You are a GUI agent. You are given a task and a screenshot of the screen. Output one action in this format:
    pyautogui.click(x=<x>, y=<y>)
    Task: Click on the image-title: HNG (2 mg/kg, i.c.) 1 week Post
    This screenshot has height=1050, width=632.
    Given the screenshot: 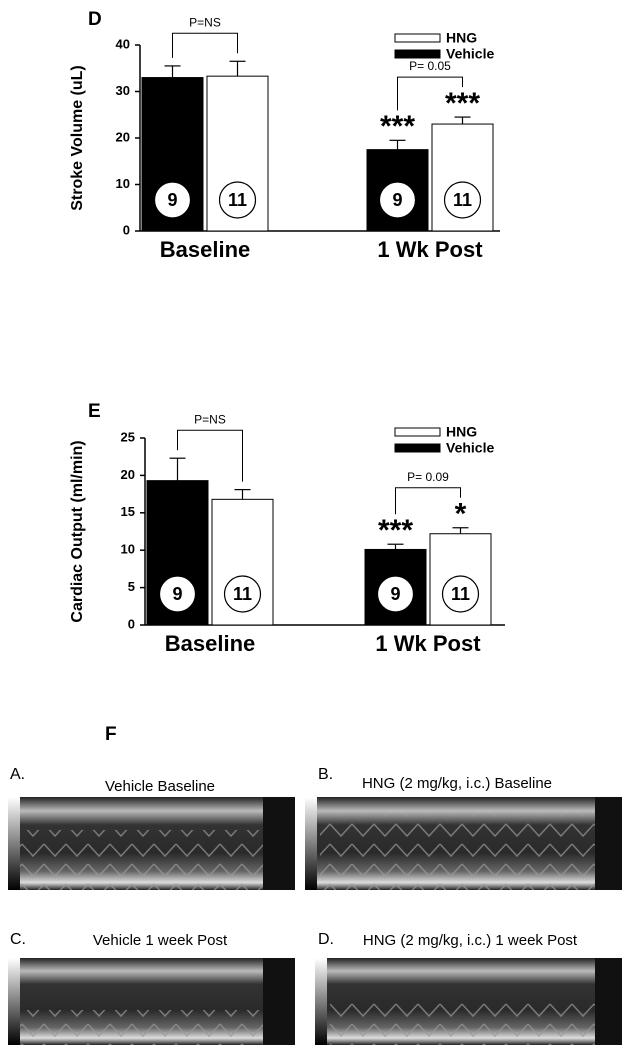 What is the action you would take?
    pyautogui.click(x=470, y=940)
    